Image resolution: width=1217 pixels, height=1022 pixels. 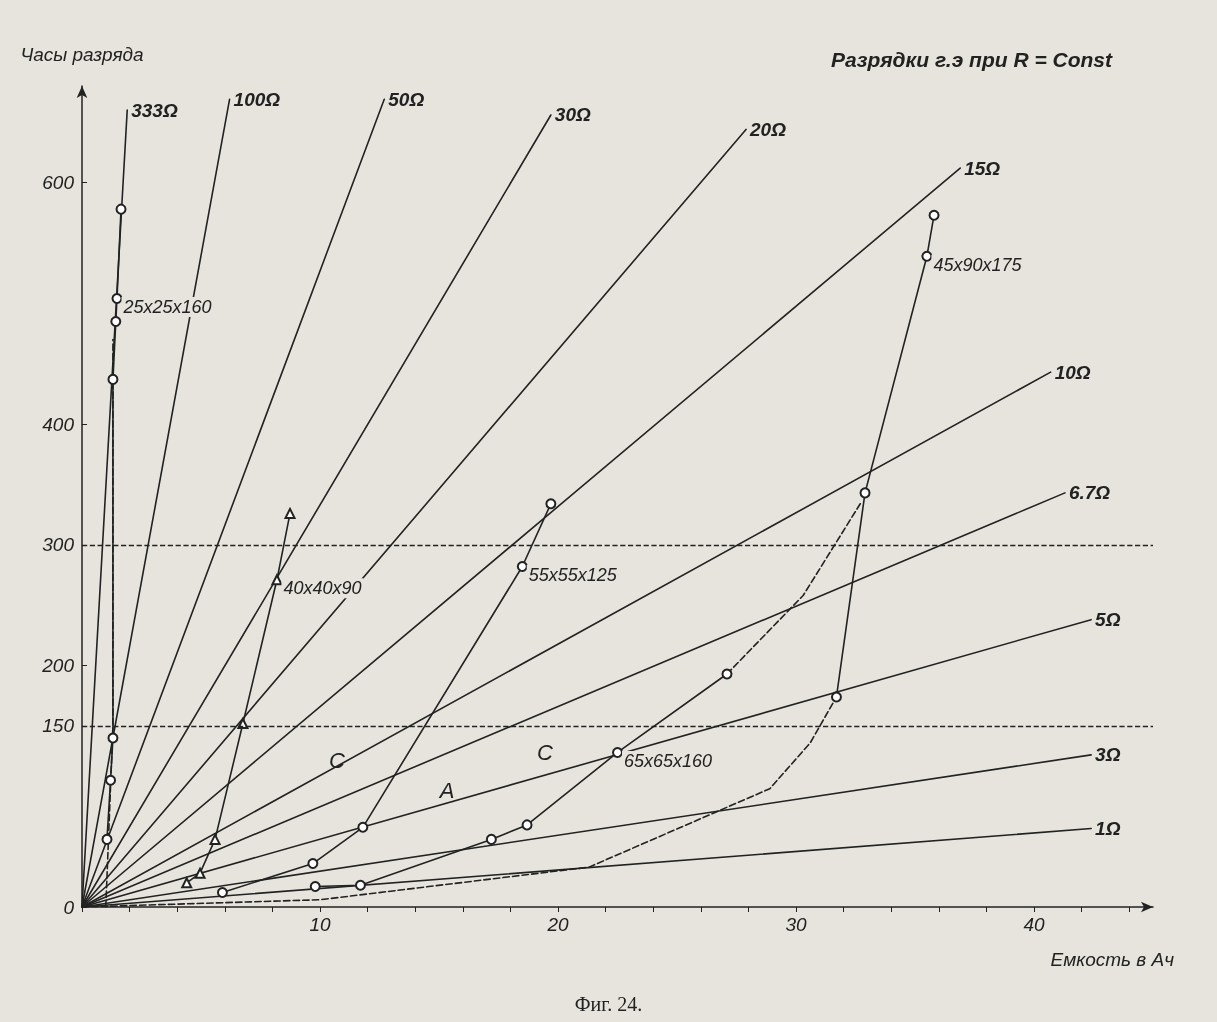 What do you see at coordinates (982, 168) in the screenshot?
I see `series-label: 15Ω` at bounding box center [982, 168].